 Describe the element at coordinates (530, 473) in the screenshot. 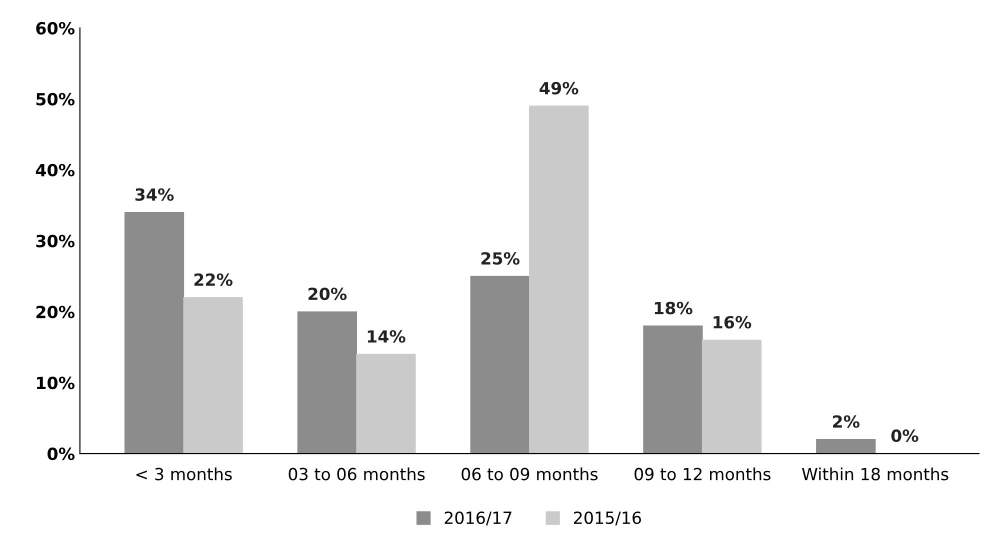

I see `x-tick-label: 06 to 09 months` at that location.